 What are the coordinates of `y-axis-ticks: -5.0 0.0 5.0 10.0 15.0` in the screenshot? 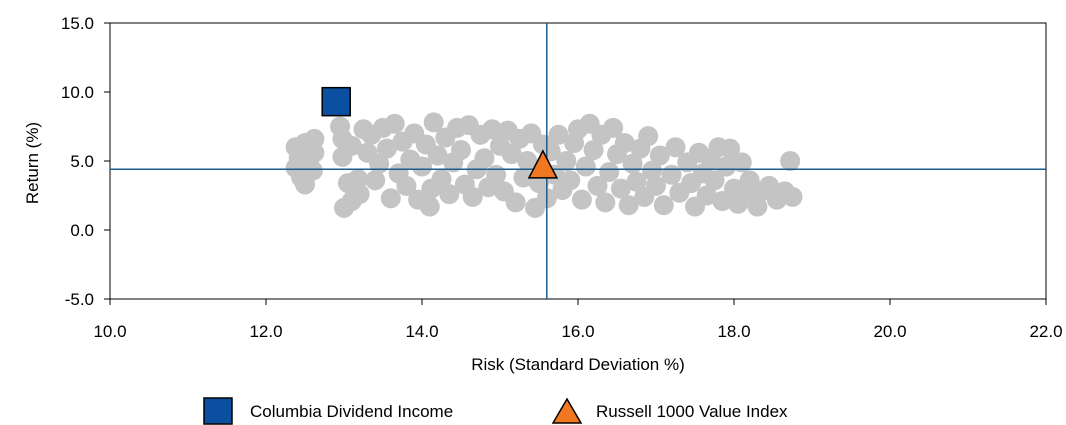 It's located at (85, 161).